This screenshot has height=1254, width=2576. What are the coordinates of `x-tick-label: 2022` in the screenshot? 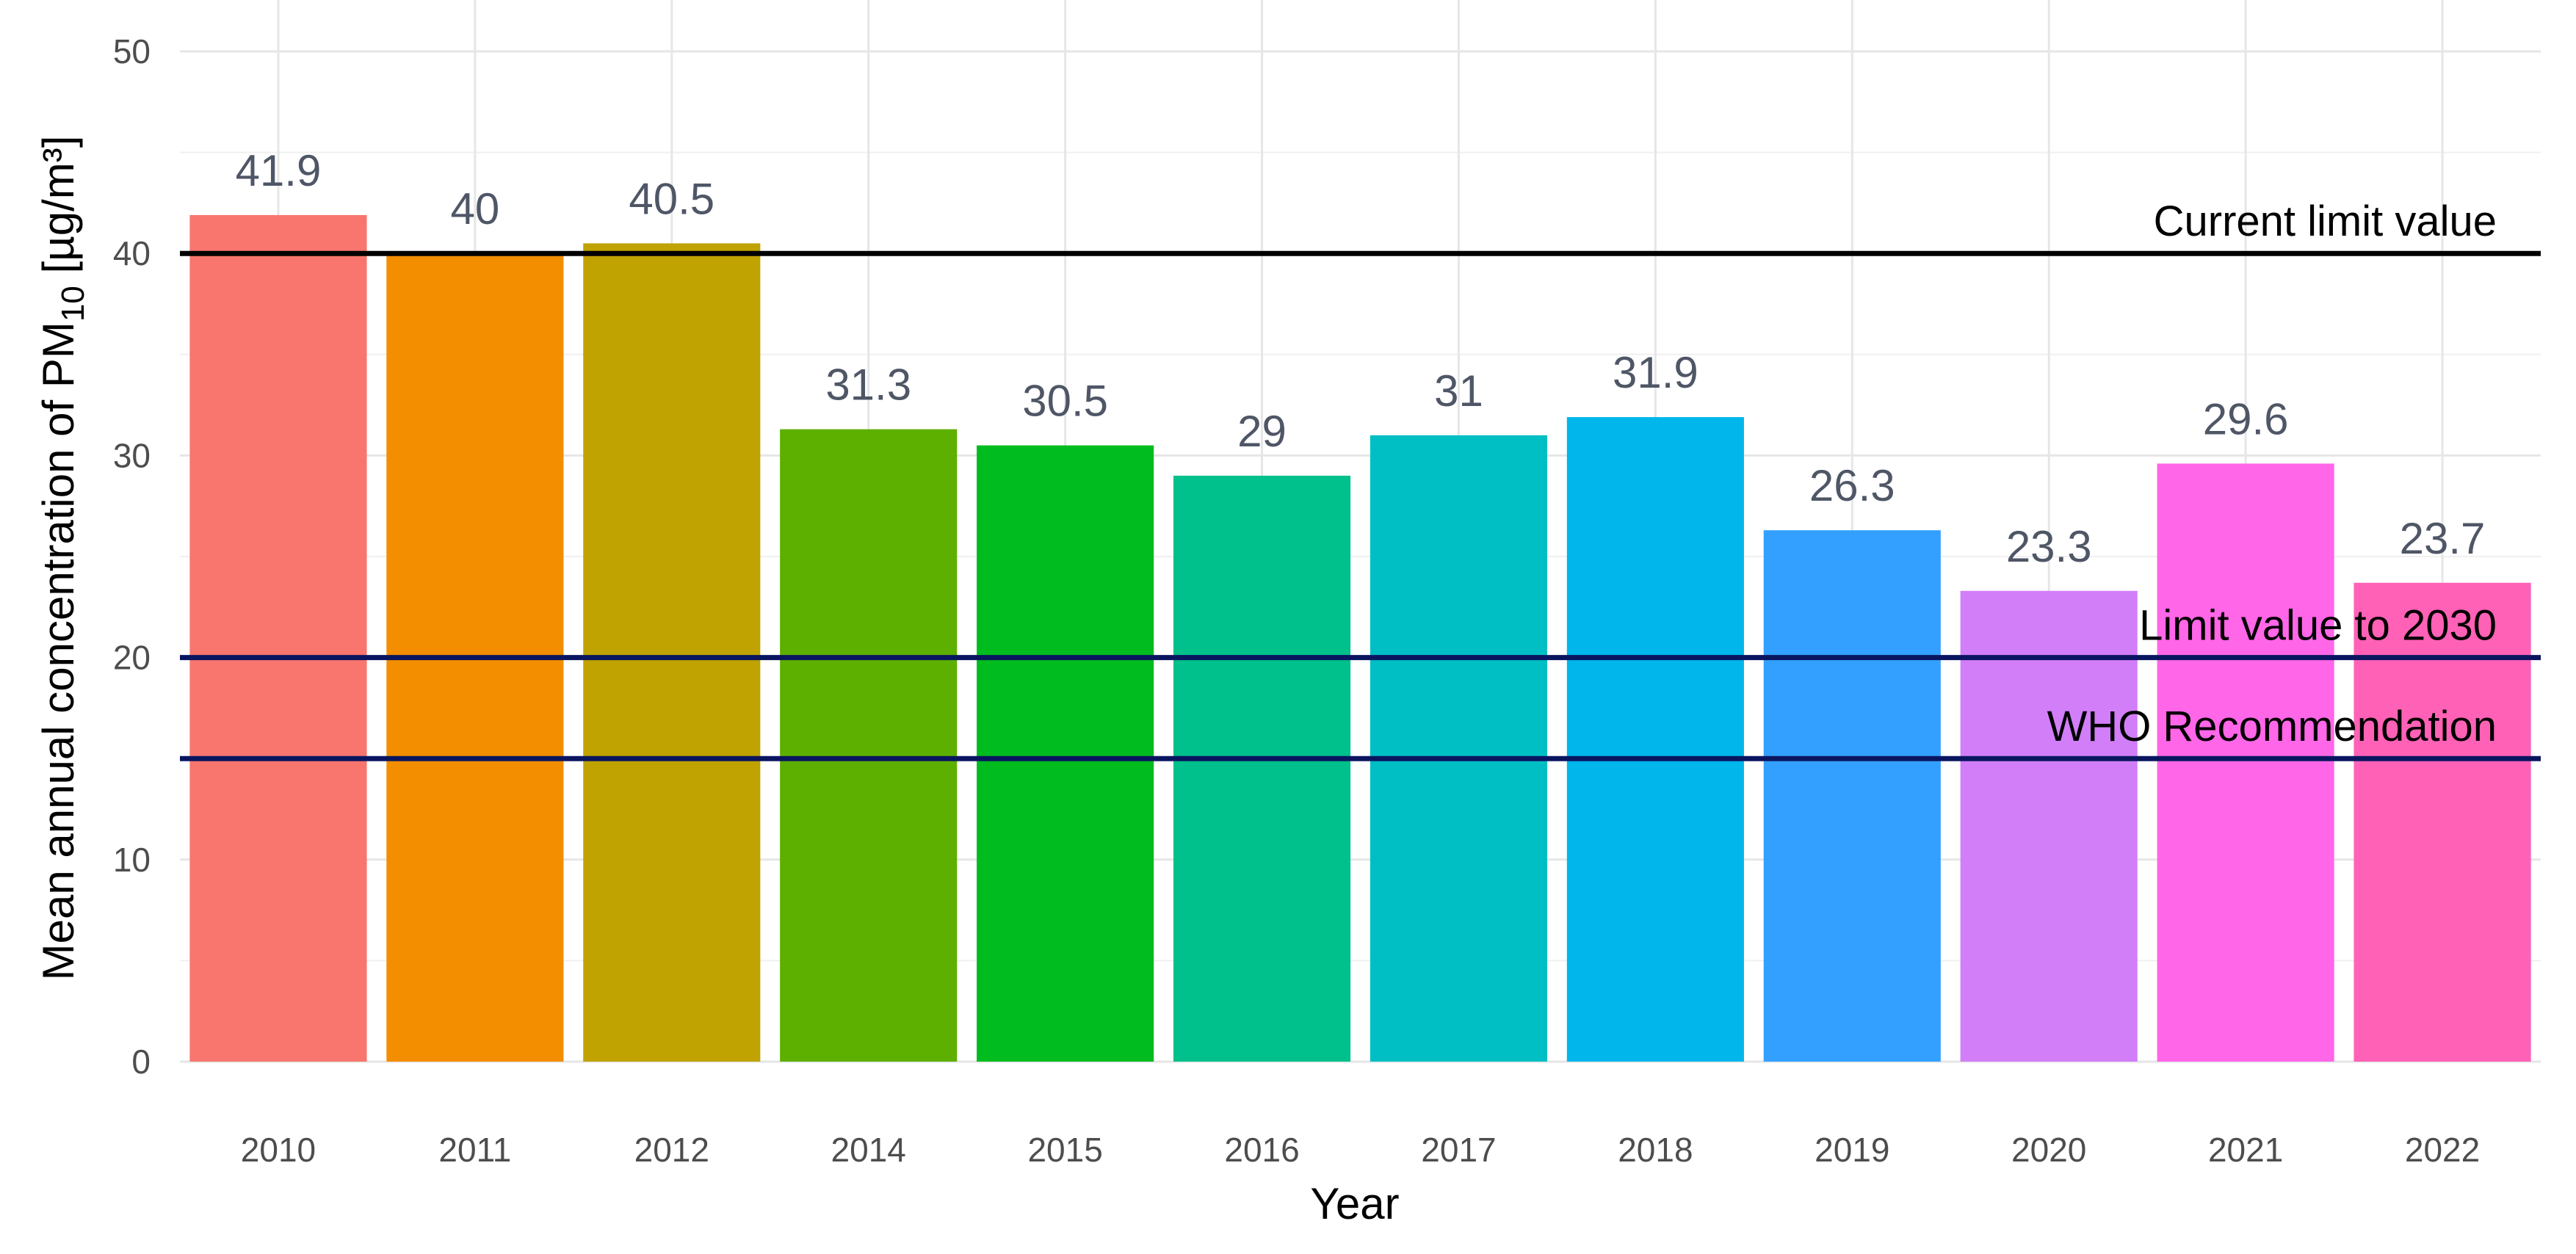 It's located at (2442, 1150).